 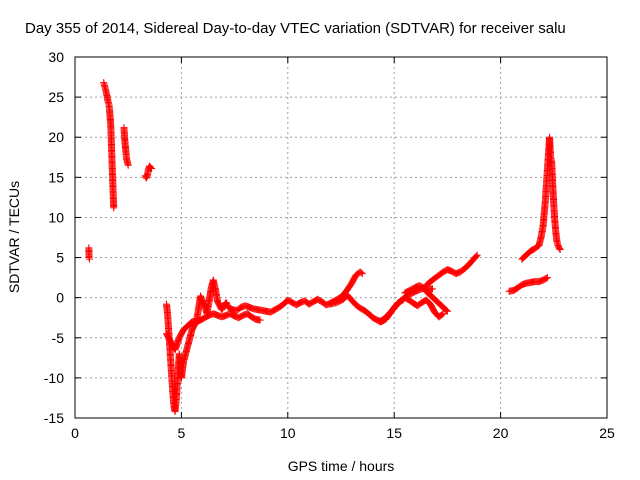 I want to click on y-axis-label: SDTVAR / TECUs, so click(x=14, y=237).